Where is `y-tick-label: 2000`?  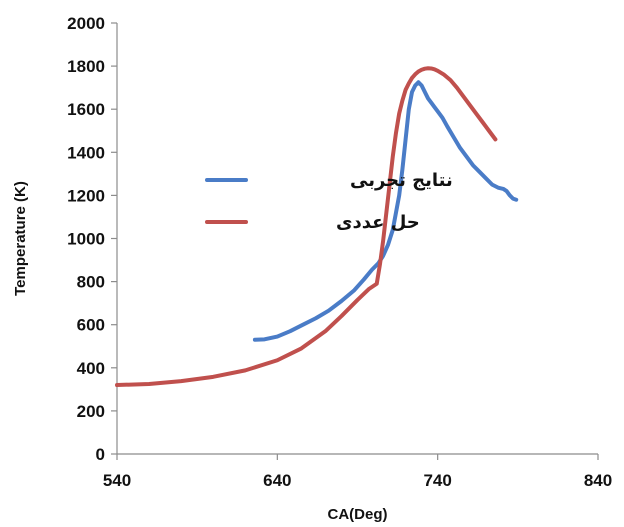
y-tick-label: 2000 is located at coordinates (86, 23).